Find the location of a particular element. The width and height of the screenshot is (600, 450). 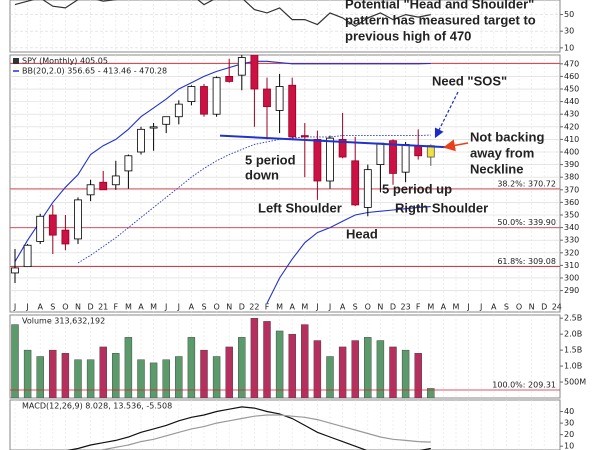

y-tick-label: 500M is located at coordinates (575, 382).